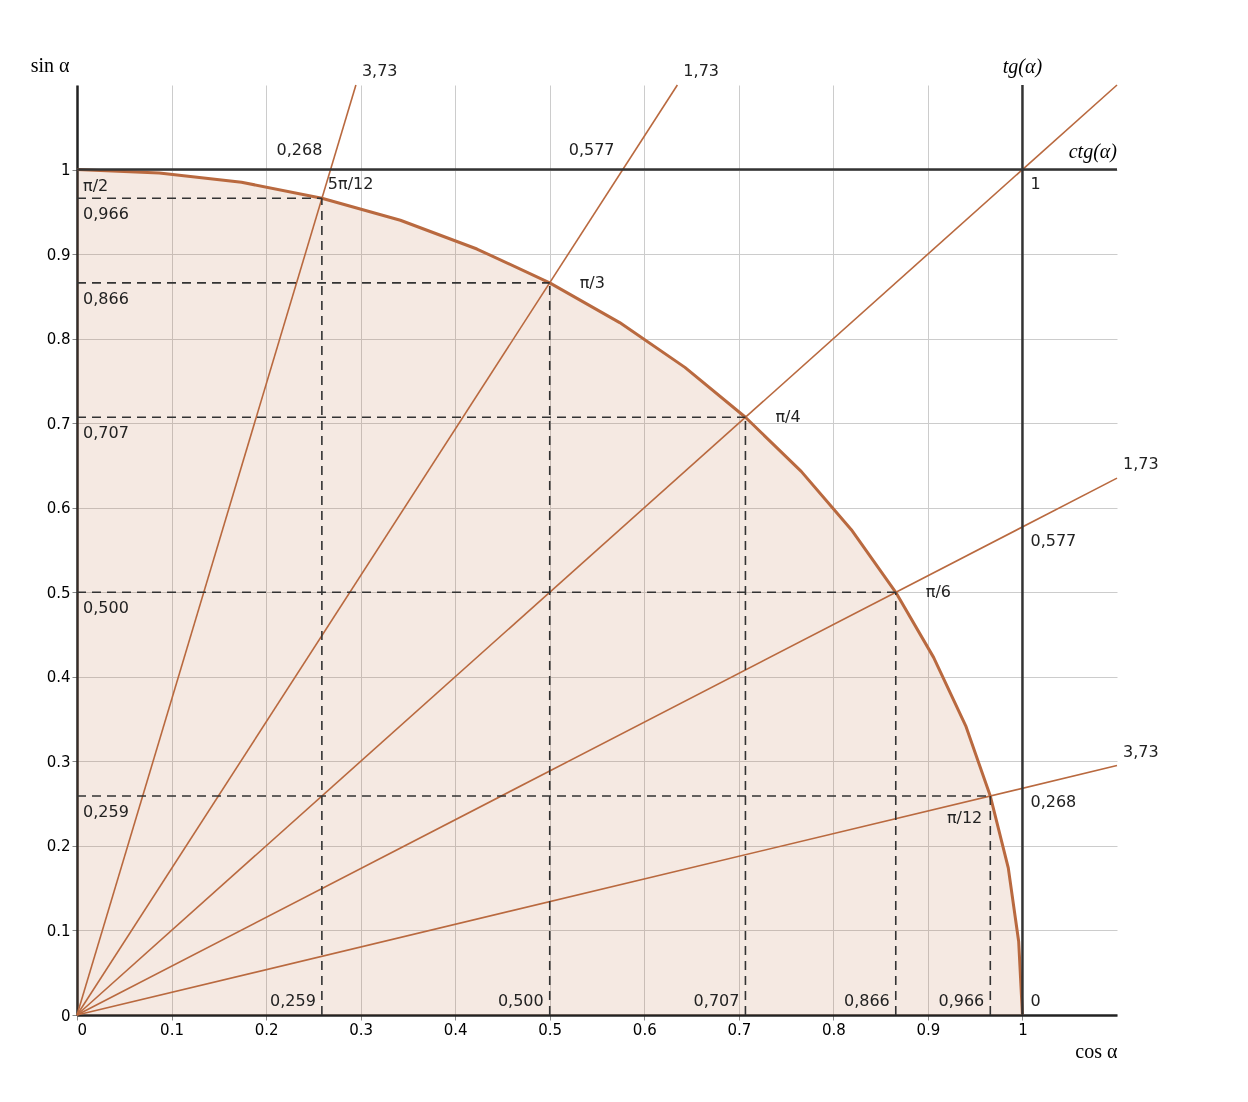 The image size is (1248, 1102). What do you see at coordinates (928, 1029) in the screenshot?
I see `x-tick-label: 0.9` at bounding box center [928, 1029].